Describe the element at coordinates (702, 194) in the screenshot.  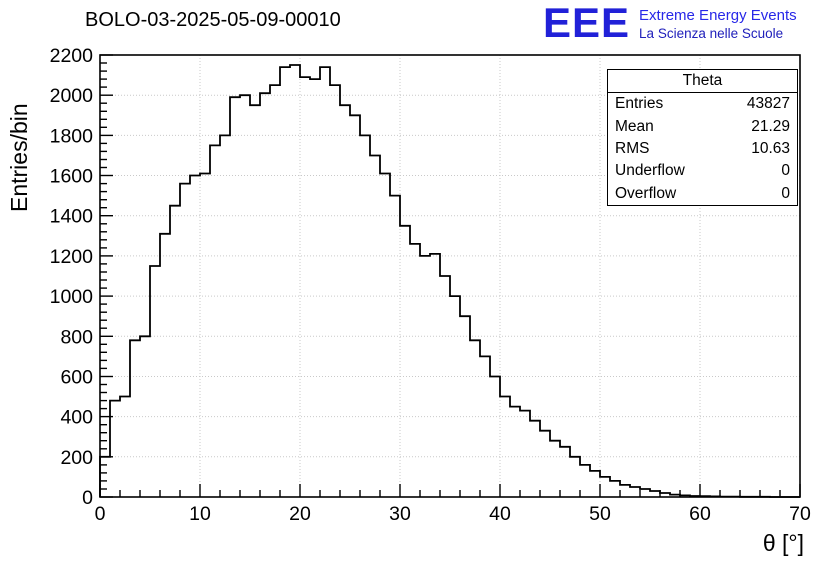
I see `stats-row-overflow: Overflow 0` at that location.